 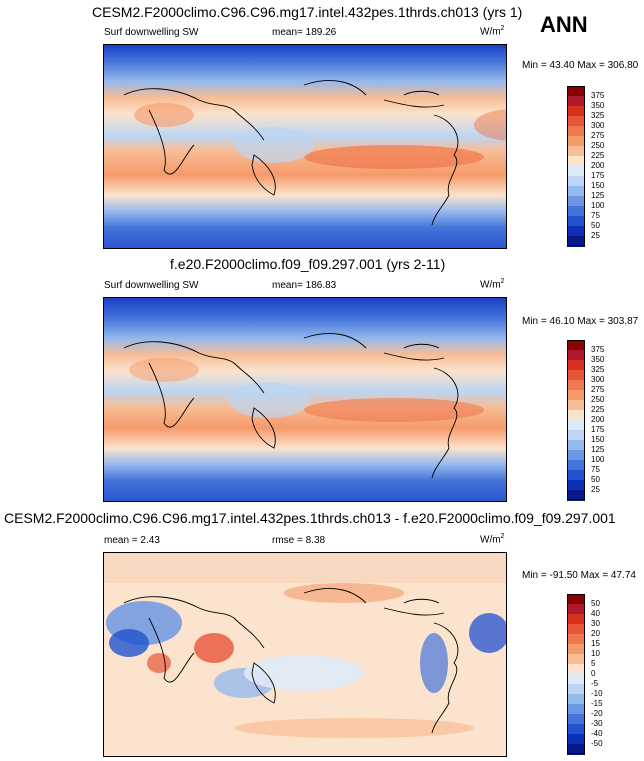 I want to click on colorbar-tick-label: -30, so click(x=597, y=723).